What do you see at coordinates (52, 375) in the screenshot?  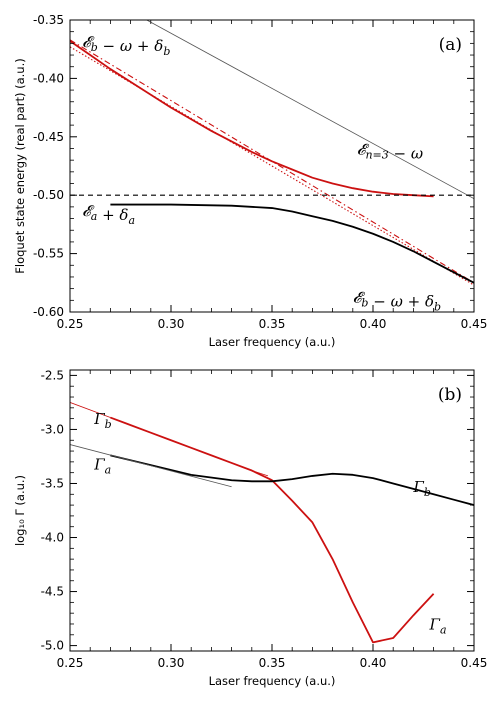 I see `y-tick-label: -2.5` at bounding box center [52, 375].